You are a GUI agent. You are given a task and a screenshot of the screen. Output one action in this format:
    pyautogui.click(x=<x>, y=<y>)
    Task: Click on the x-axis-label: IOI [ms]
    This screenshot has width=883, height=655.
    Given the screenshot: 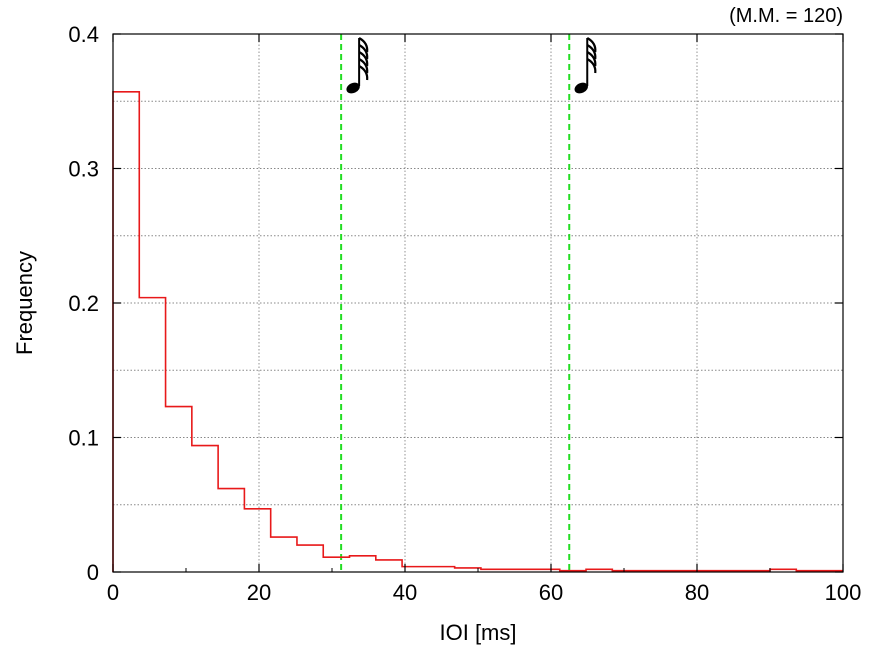 What is the action you would take?
    pyautogui.click(x=478, y=632)
    